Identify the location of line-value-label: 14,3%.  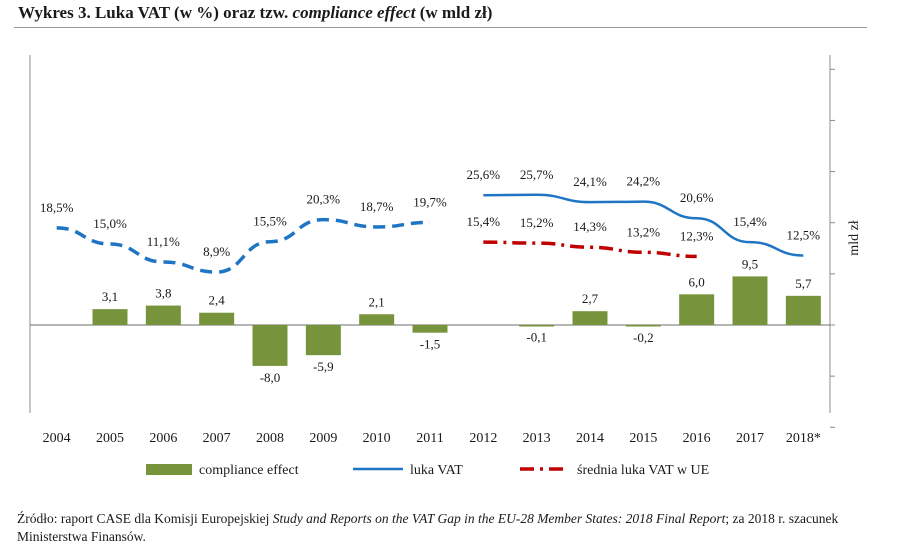
(590, 226).